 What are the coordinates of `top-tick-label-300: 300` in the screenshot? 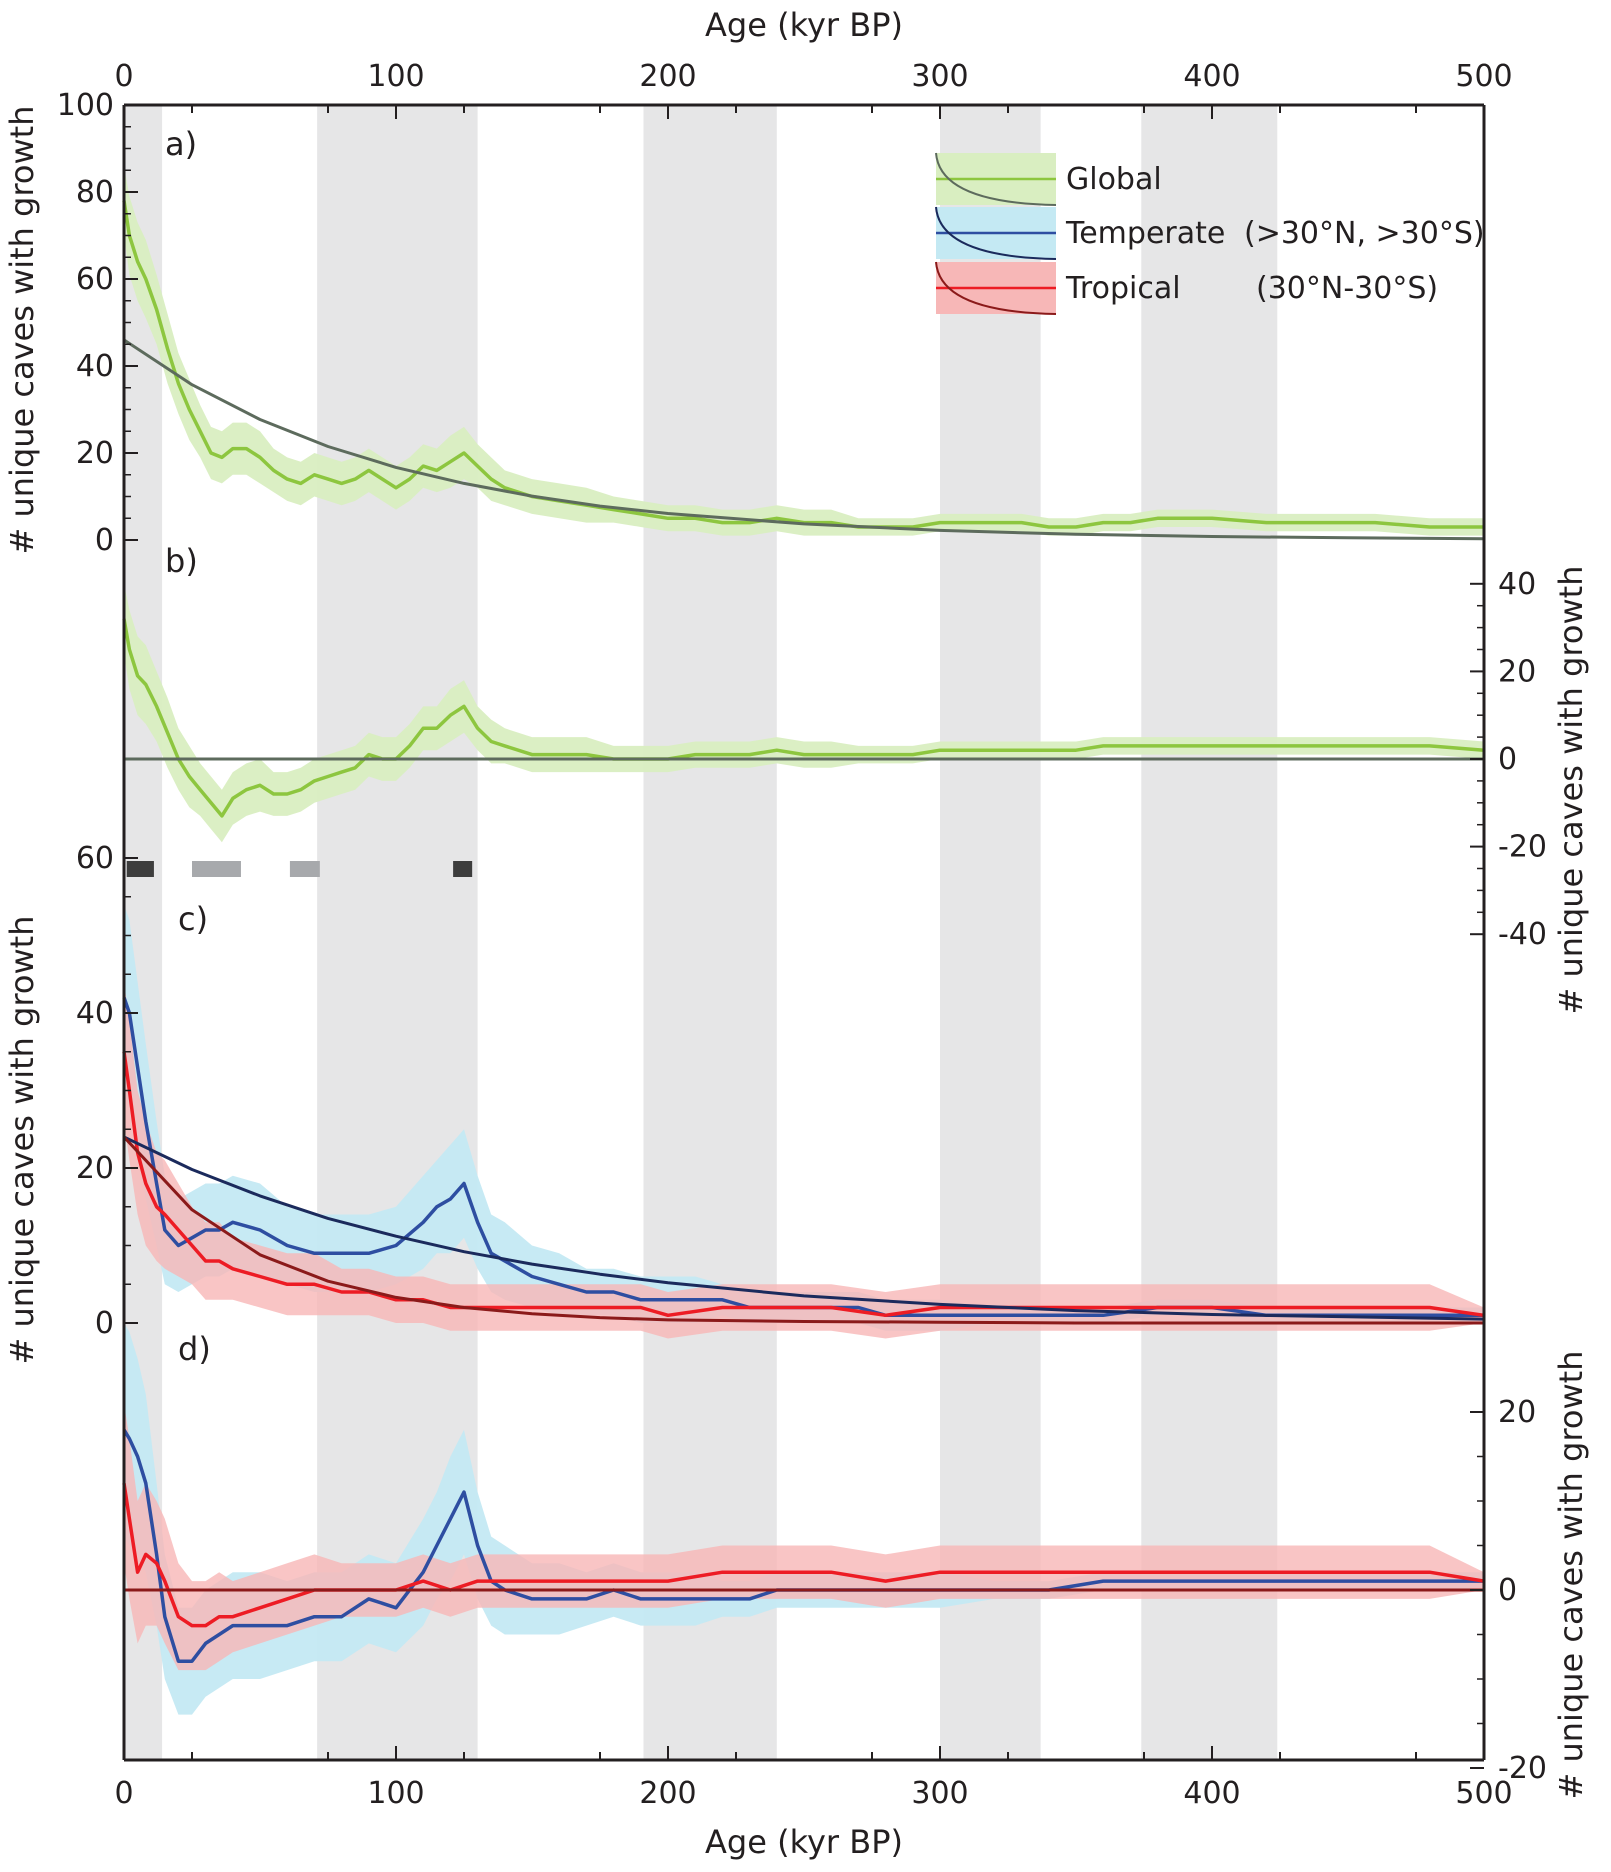 It's located at (939, 76).